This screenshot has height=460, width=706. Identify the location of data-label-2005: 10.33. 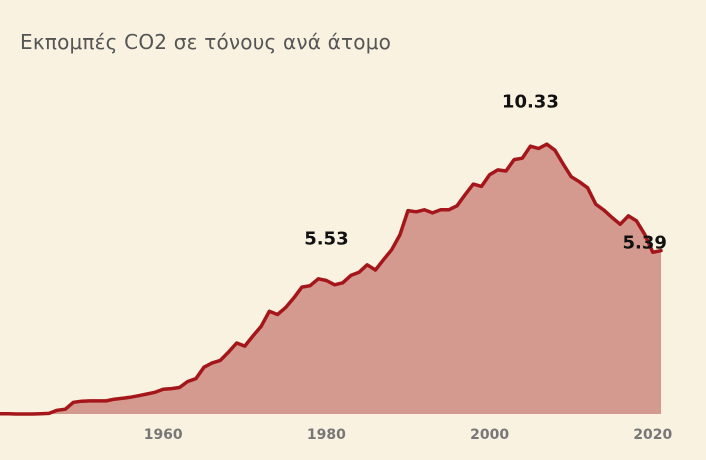
(530, 101).